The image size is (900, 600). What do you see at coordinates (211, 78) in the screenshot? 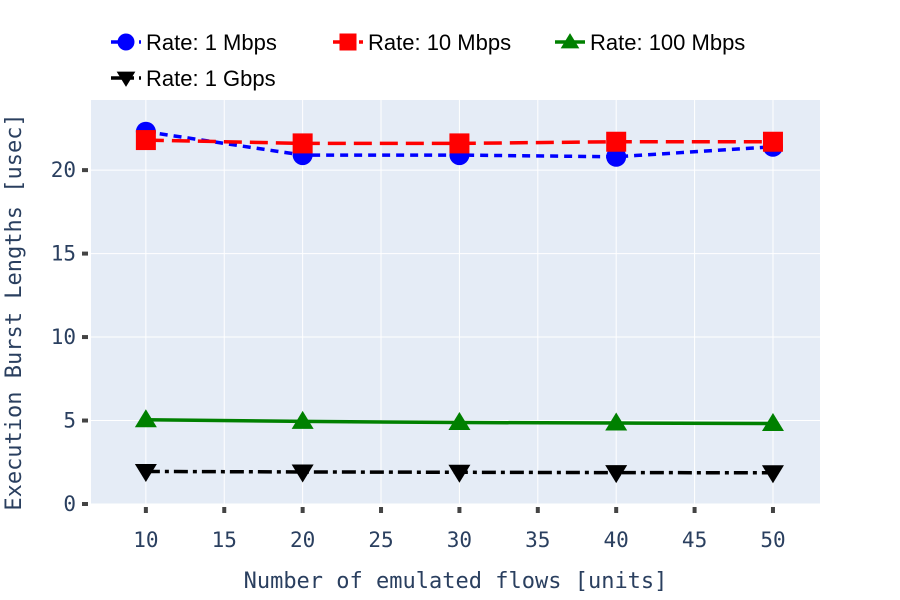
I see `legend-label: Rate: 1 Gbps` at bounding box center [211, 78].